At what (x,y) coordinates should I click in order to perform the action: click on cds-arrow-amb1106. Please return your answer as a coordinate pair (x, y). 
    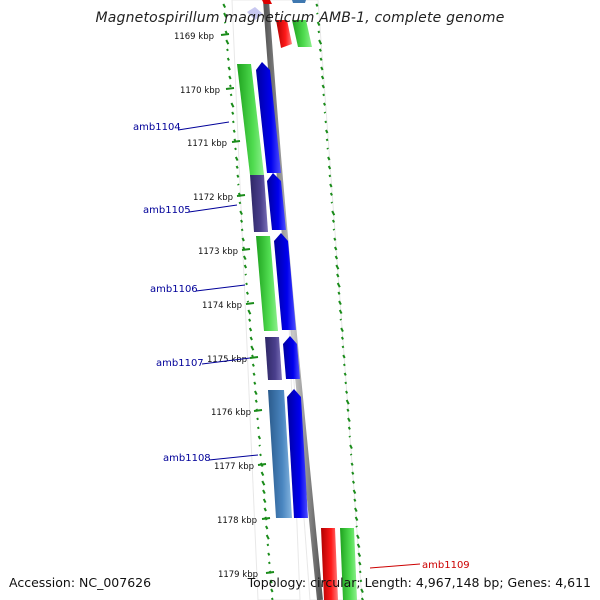
    Looking at the image, I should click on (285, 281).